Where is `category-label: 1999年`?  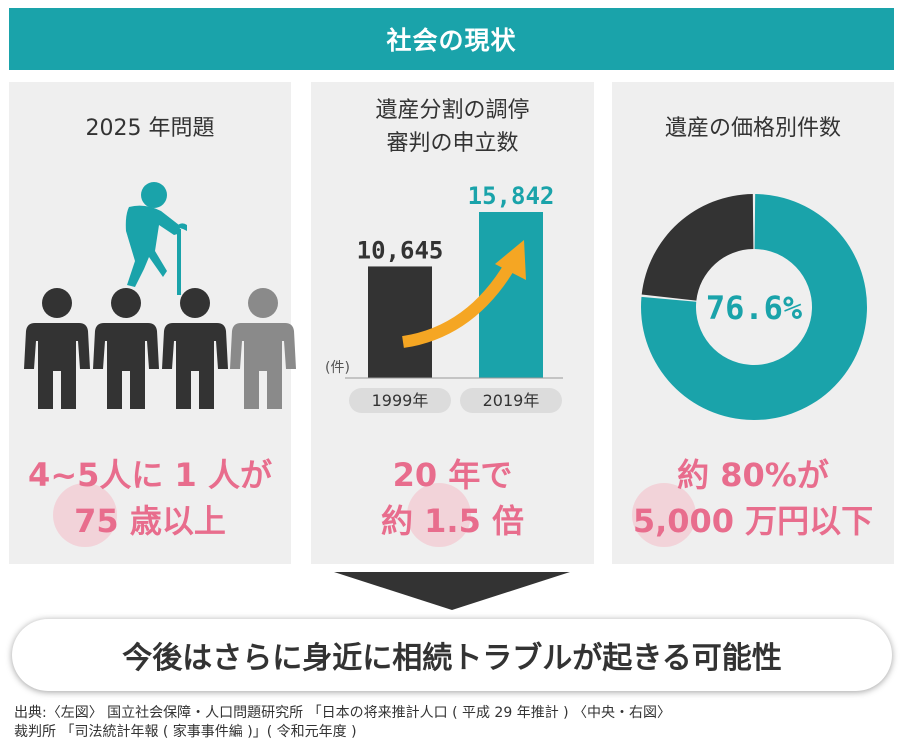
category-label: 1999年 is located at coordinates (400, 400).